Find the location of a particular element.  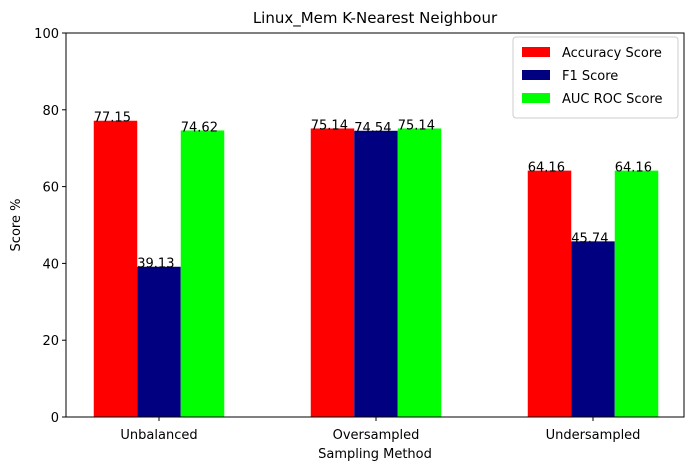

data-label: 39.13 is located at coordinates (155, 264).